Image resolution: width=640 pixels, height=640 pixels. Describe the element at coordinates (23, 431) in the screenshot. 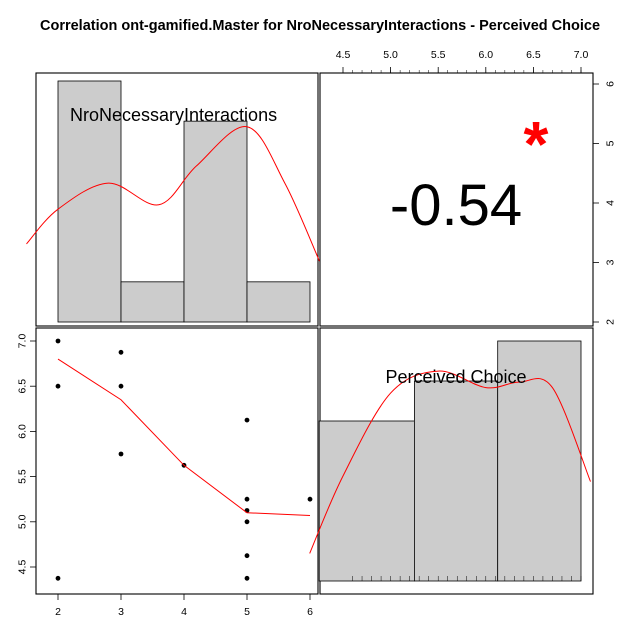

I see `left-axis-tick-label: 6.0` at that location.